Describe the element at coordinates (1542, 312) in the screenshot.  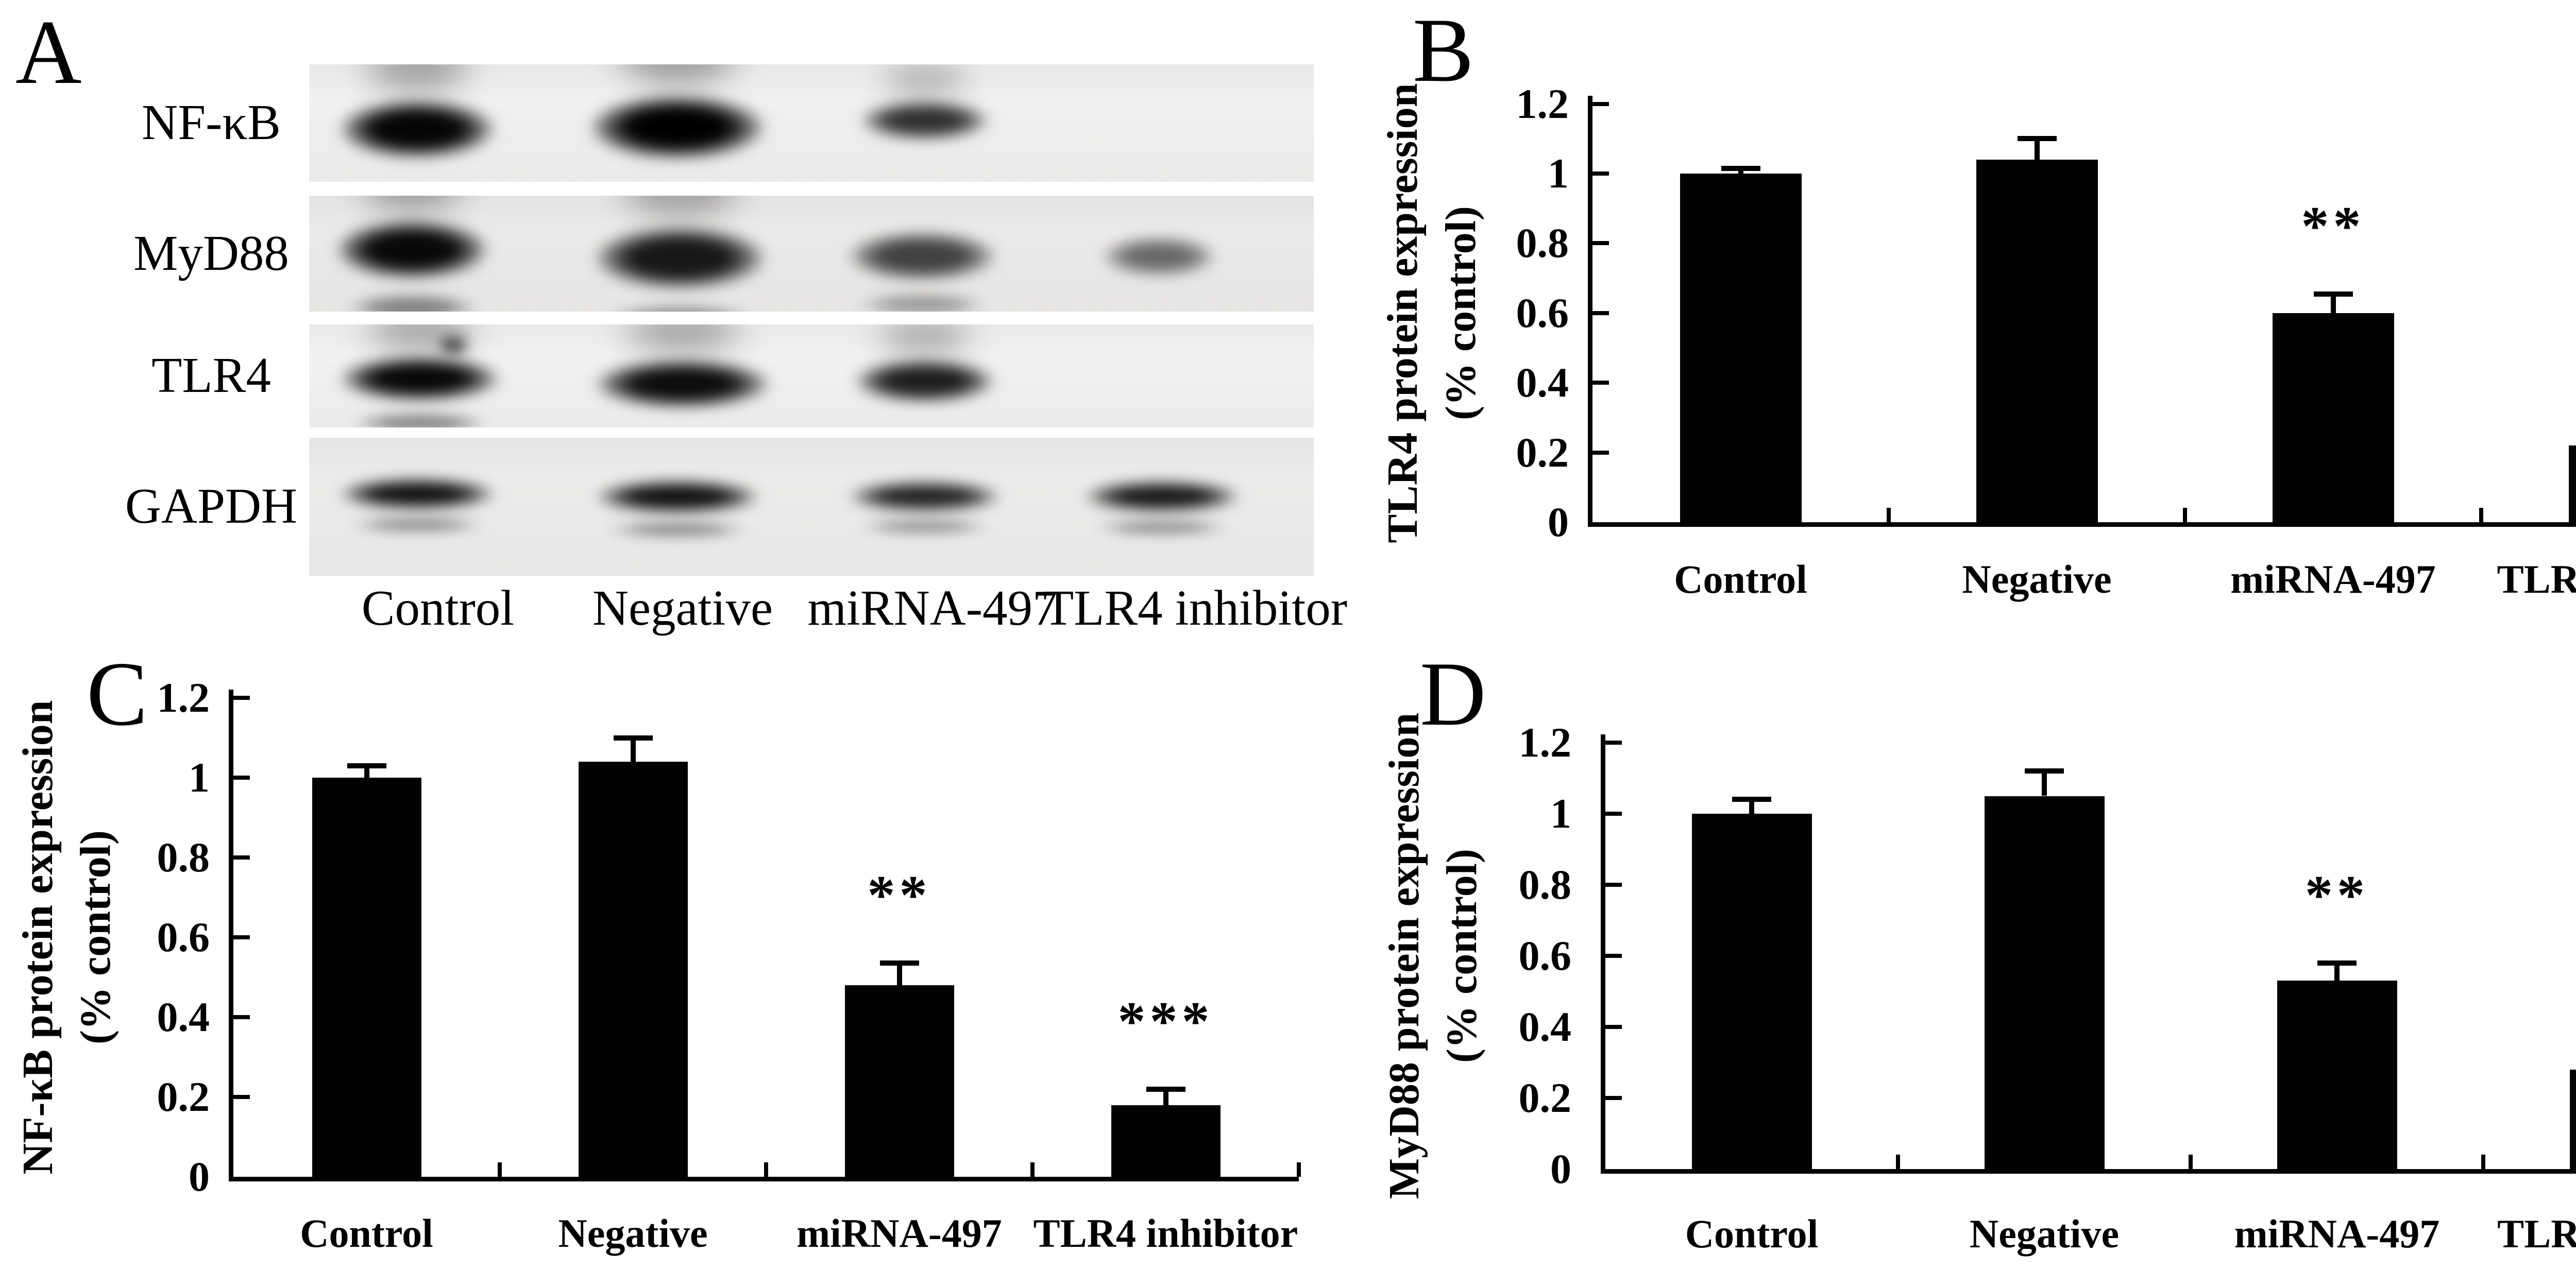
I see `y-tick-label: 0.6` at that location.